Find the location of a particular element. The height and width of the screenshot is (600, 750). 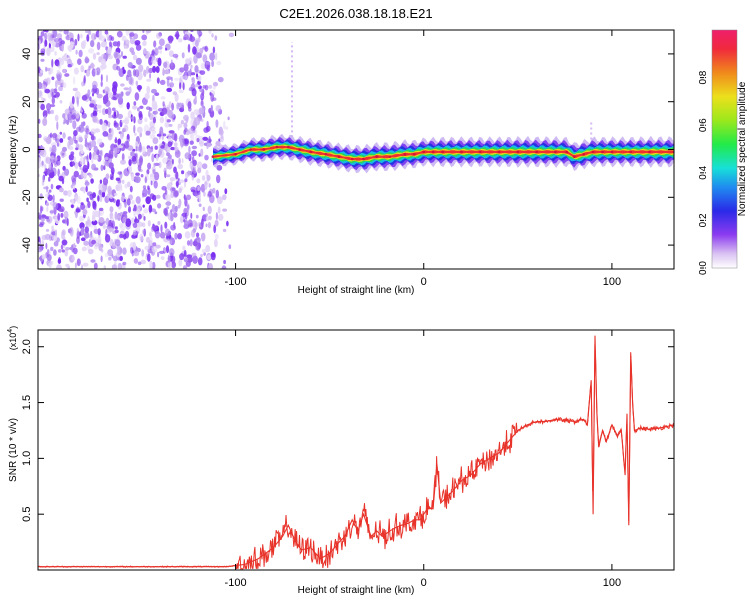

y-tick-label: 20 is located at coordinates (27, 102).